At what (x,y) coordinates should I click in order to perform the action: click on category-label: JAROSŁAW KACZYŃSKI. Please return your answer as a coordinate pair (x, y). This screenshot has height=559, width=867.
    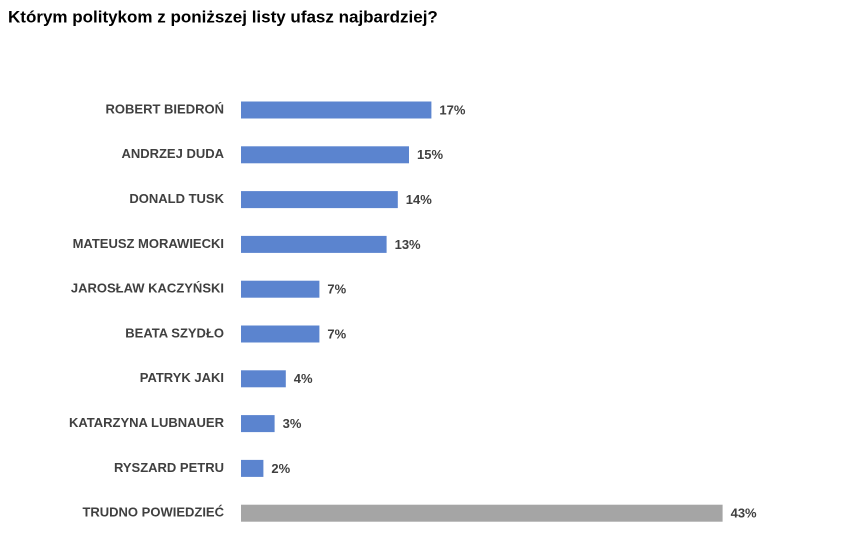
    Looking at the image, I should click on (147, 288).